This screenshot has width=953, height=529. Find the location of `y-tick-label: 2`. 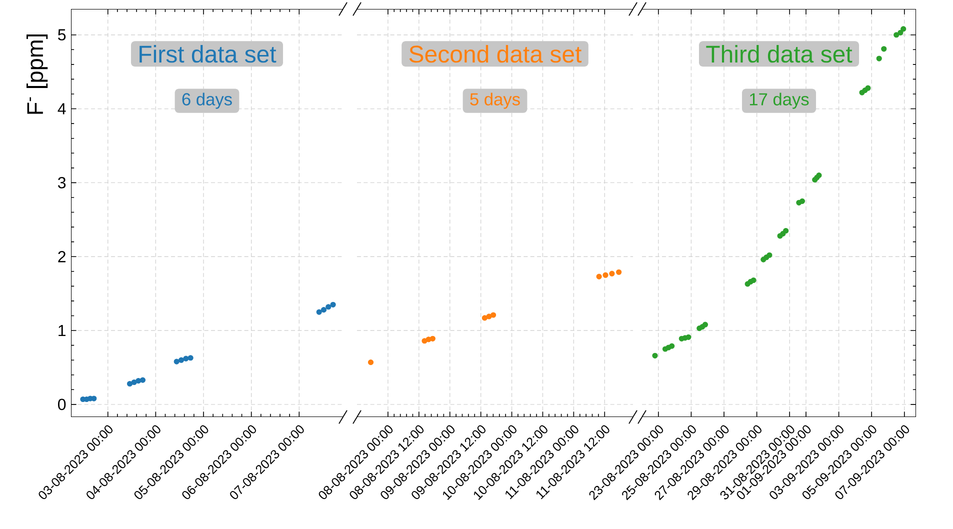

y-tick-label: 2 is located at coordinates (62, 256).